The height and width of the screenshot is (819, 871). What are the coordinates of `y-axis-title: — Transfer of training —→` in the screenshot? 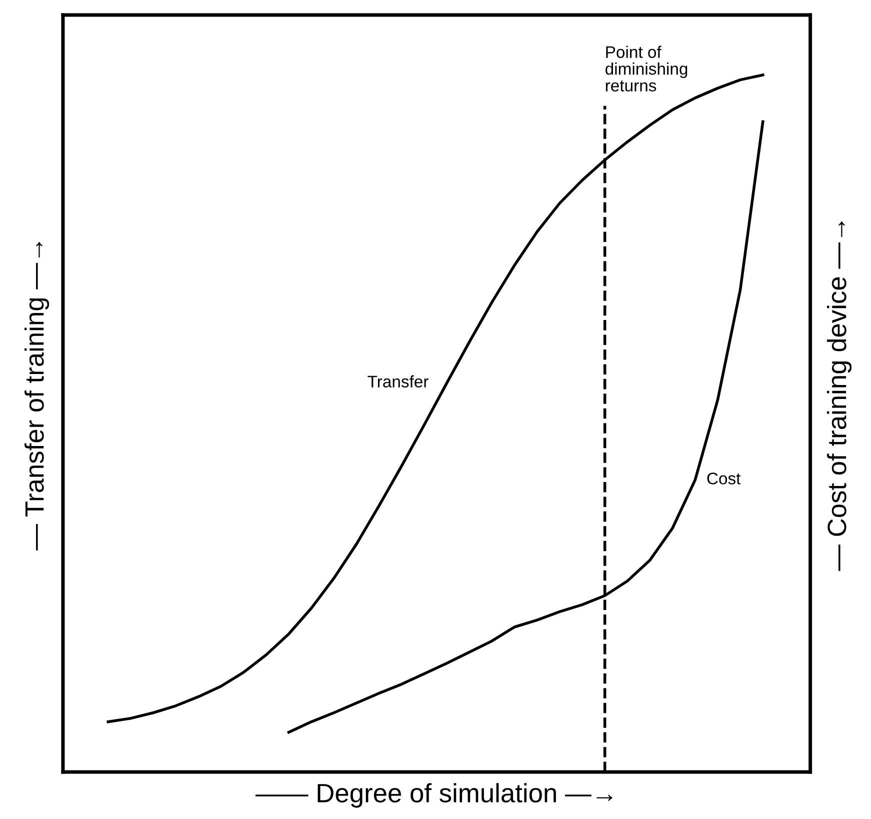 It's located at (37, 396).